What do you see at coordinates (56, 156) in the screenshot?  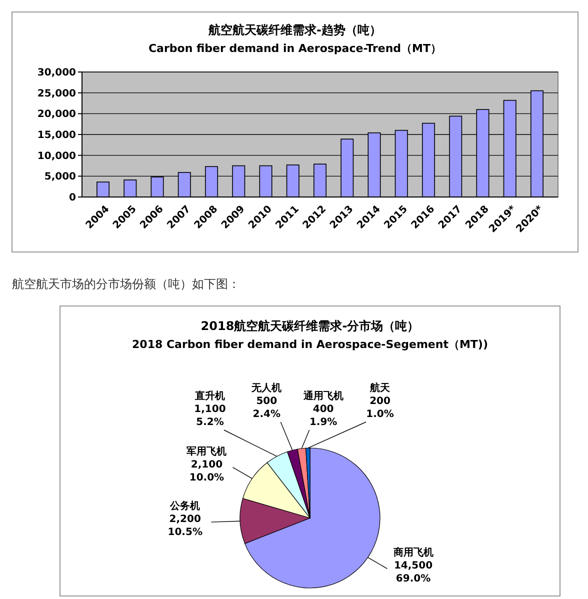 I see `y-tick-label: 10,000` at bounding box center [56, 156].